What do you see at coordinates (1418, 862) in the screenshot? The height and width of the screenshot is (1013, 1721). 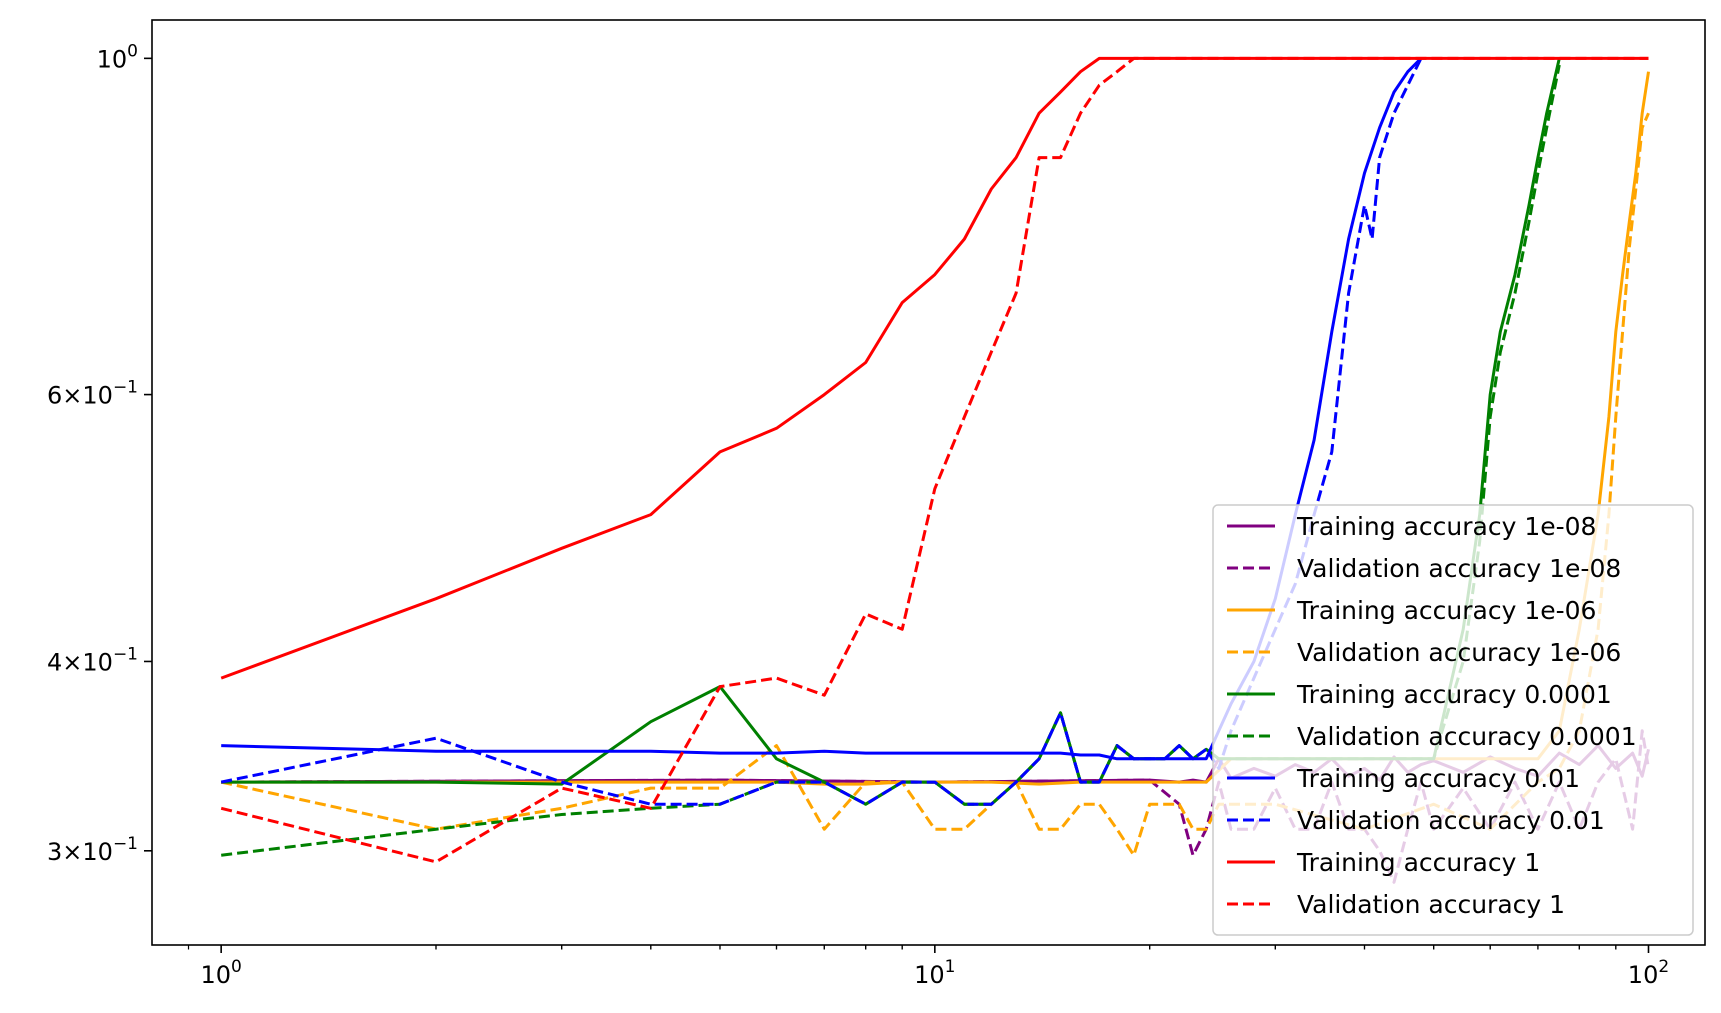 I see `legend-entry-label: Training accuracy 1` at bounding box center [1418, 862].